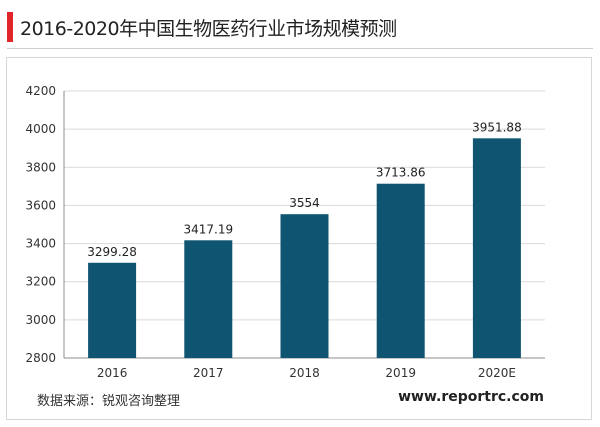 This screenshot has width=600, height=427. I want to click on y-tick-label: 3600, so click(40, 205).